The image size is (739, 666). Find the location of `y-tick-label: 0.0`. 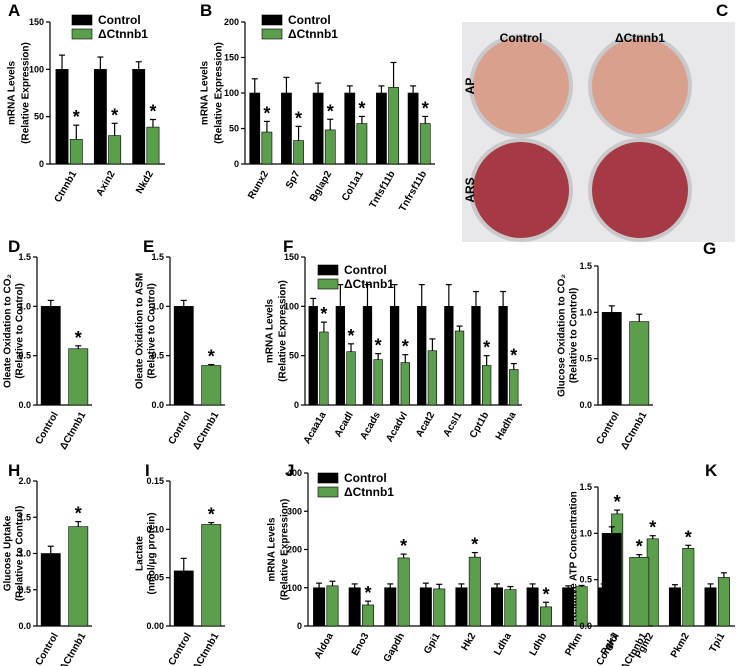

y-tick-label: 0.0 is located at coordinates (157, 405).